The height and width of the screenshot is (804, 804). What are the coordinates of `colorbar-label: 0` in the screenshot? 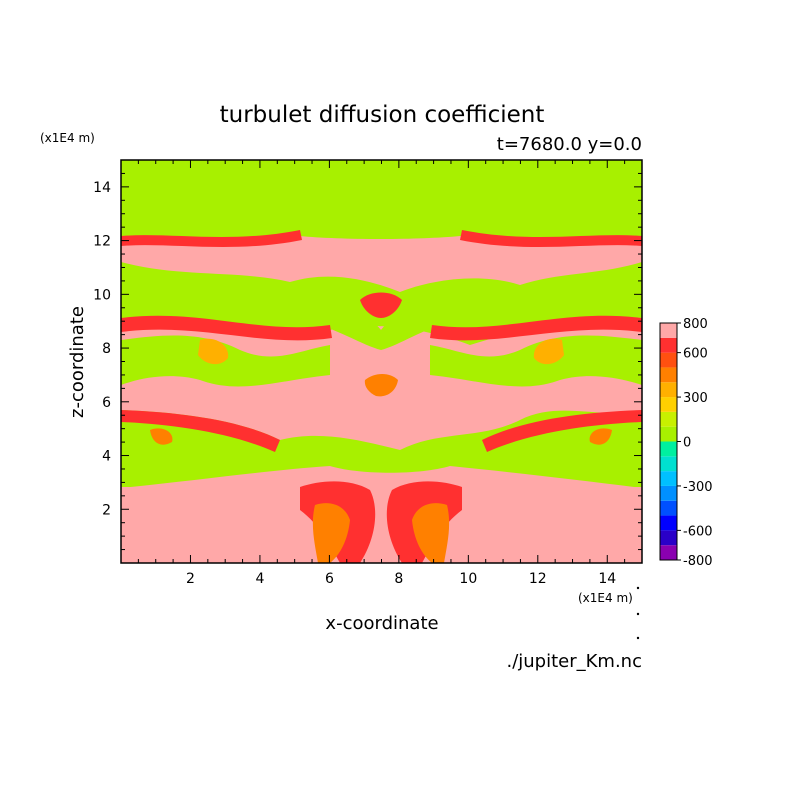 It's located at (687, 443).